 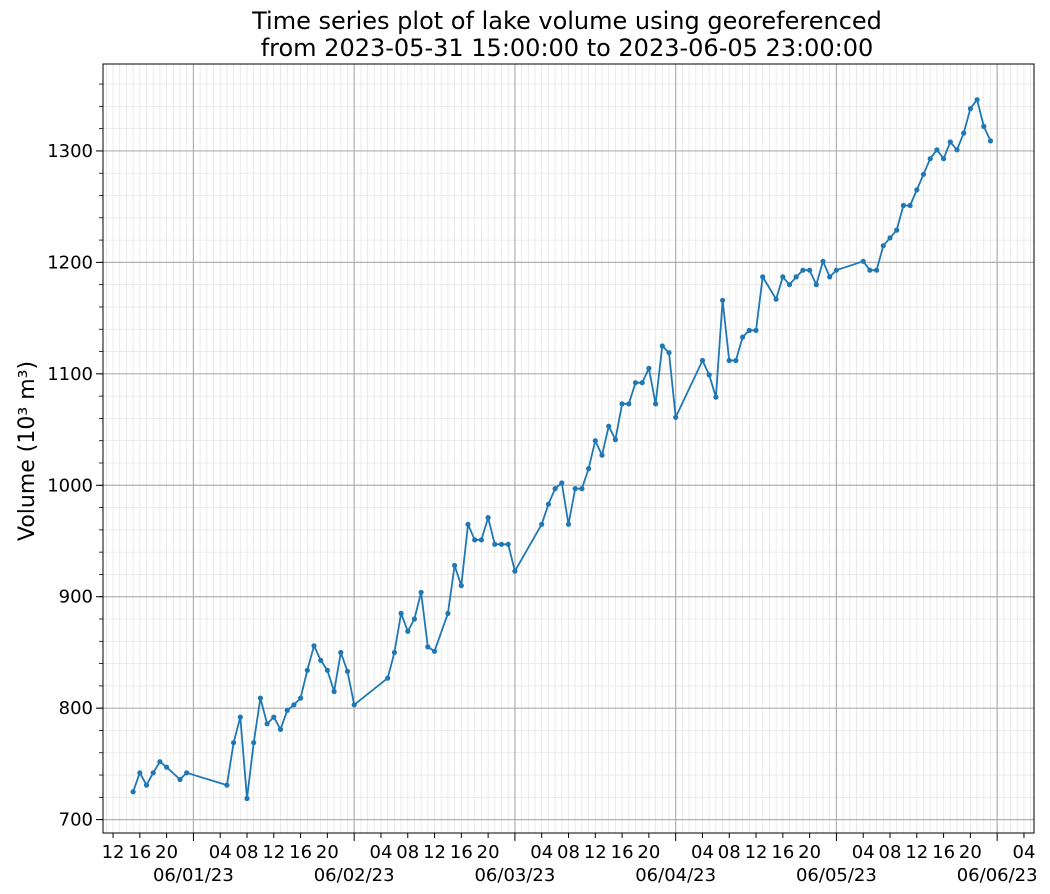 What do you see at coordinates (27, 451) in the screenshot?
I see `y-axis-label: Volume (10³ m³)` at bounding box center [27, 451].